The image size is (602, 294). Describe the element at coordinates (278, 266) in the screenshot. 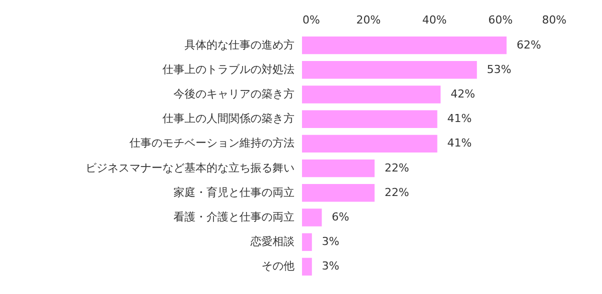

I see `y-tick-label: その他` at that location.